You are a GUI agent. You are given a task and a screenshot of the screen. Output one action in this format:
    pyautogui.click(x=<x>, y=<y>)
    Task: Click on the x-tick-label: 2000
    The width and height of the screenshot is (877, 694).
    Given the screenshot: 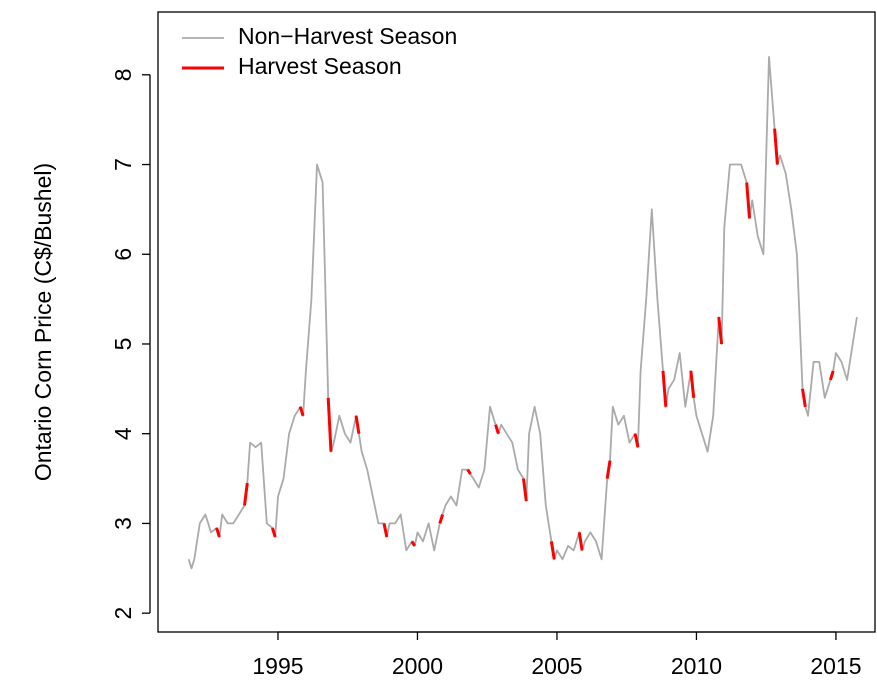 What is the action you would take?
    pyautogui.click(x=417, y=666)
    